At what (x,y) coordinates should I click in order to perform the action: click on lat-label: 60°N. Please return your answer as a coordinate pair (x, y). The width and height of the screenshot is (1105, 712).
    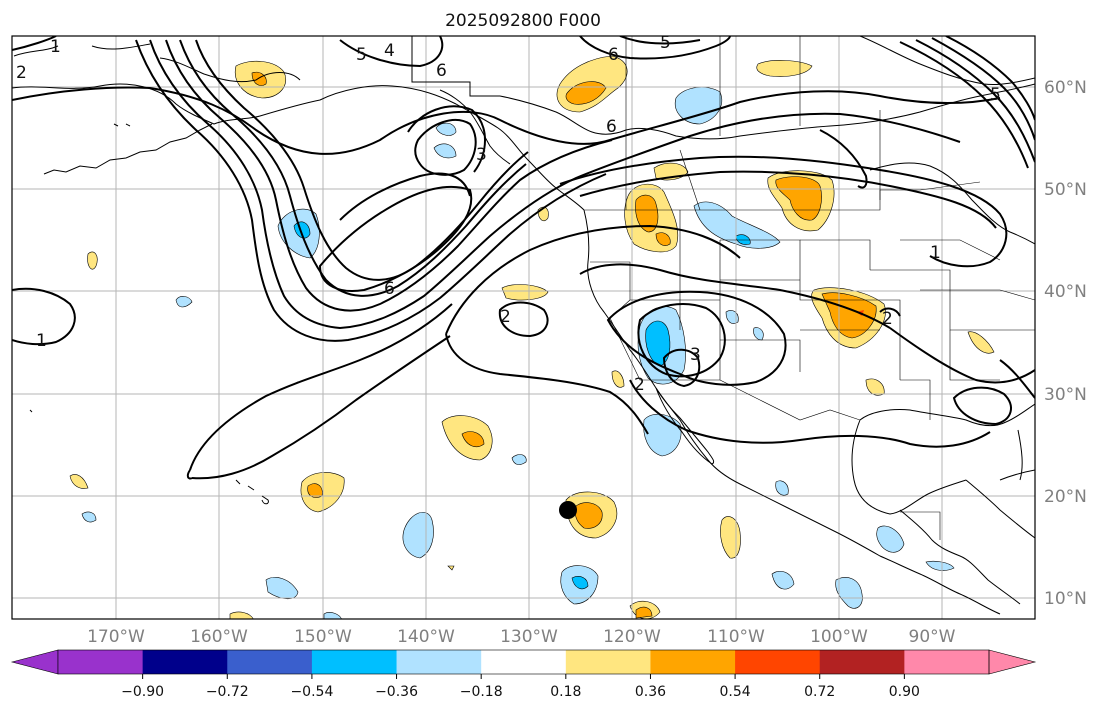
    Looking at the image, I should click on (1065, 88).